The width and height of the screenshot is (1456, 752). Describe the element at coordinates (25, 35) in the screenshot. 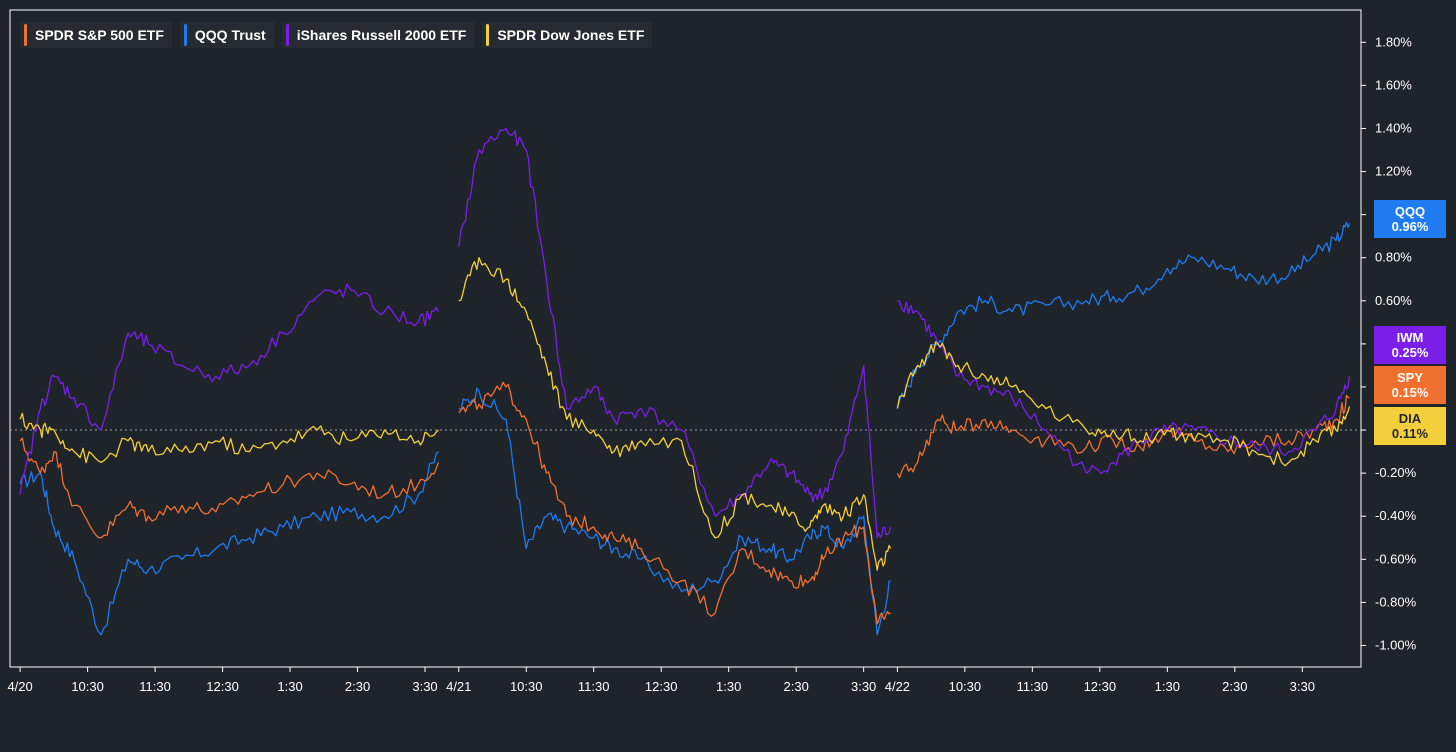

I see `legend-swatch-spy` at that location.